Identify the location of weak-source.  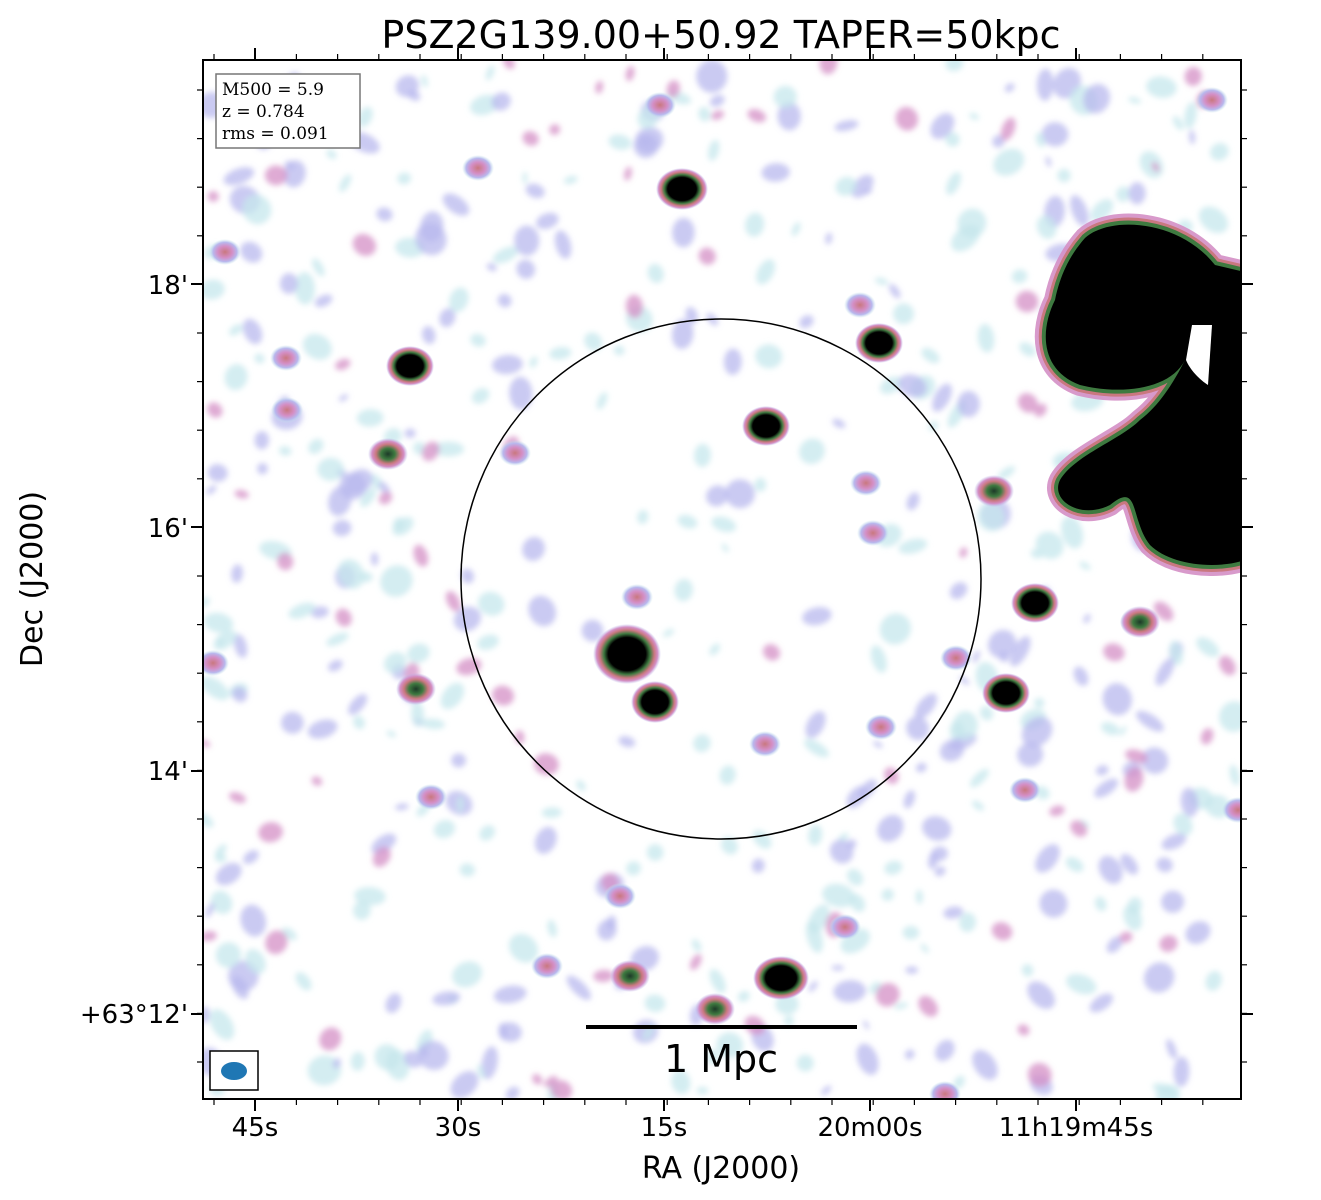
(860, 305).